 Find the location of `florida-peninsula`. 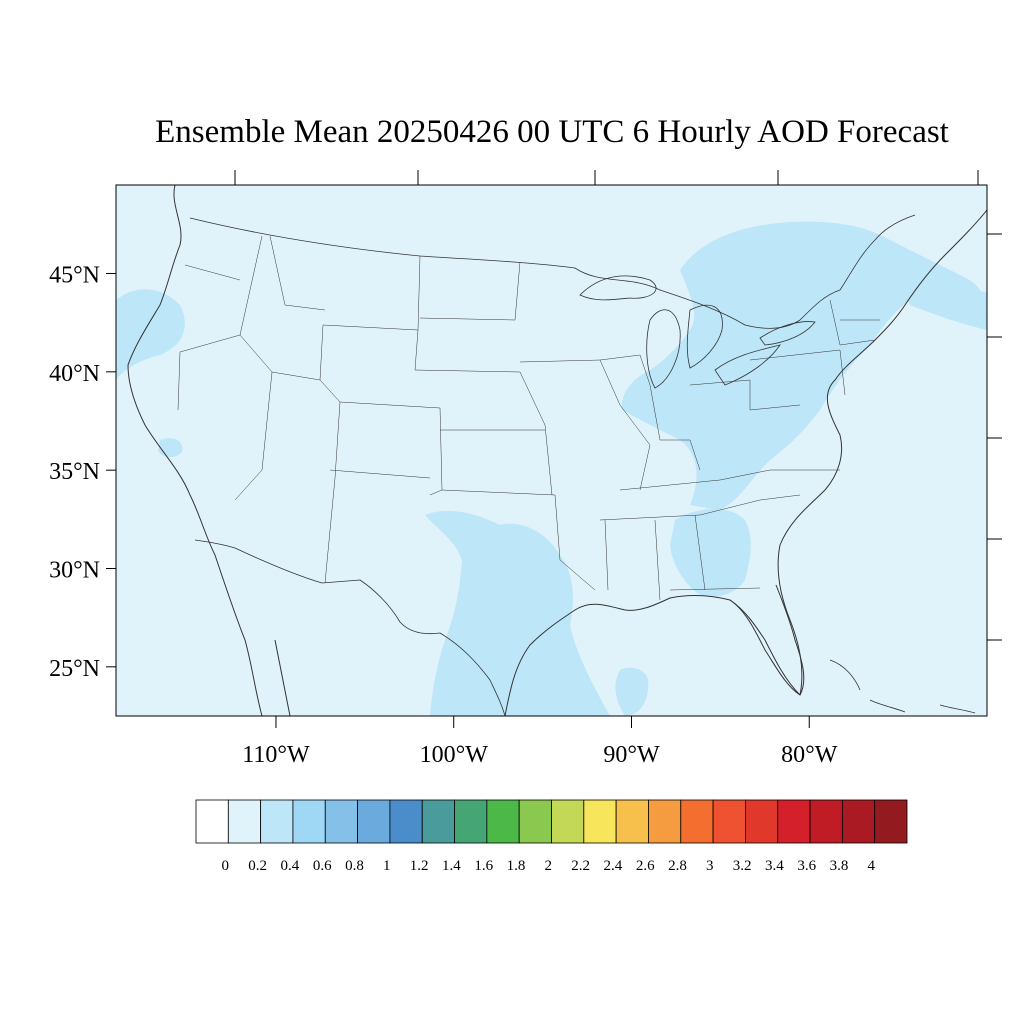

florida-peninsula is located at coordinates (767, 640).